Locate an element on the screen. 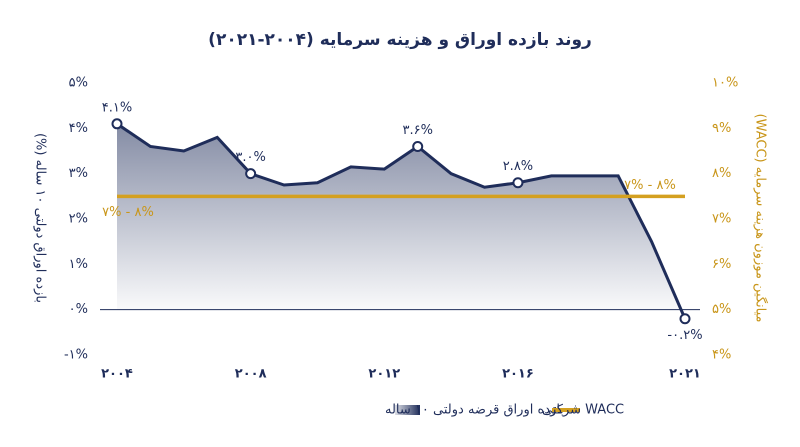 This screenshot has width=800, height=447. y-tick-label: ۲% is located at coordinates (78, 219).